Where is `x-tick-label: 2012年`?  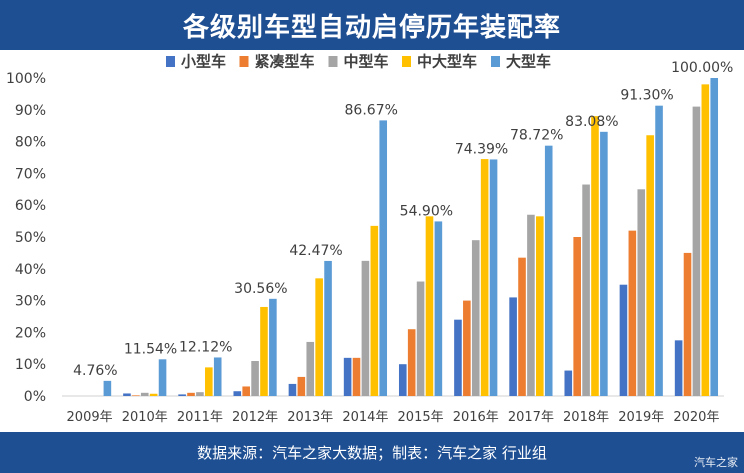 x-tick-label: 2012年 is located at coordinates (255, 417).